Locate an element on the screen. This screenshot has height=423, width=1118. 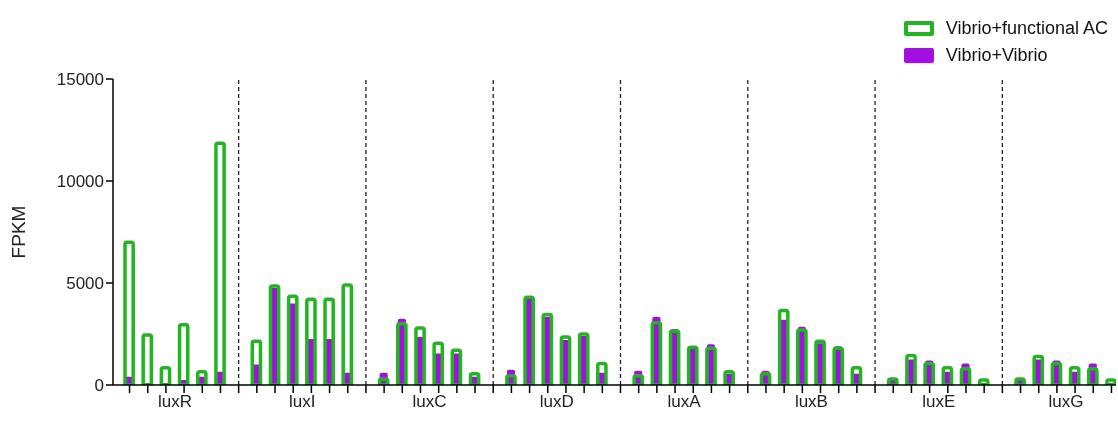
y-axis-title: FPKM is located at coordinates (18, 232).